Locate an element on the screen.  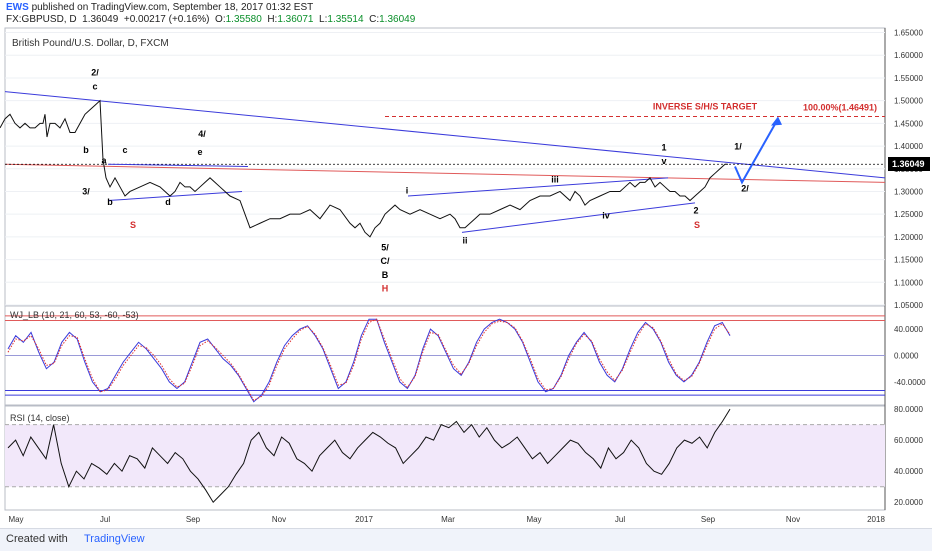
wave-annotation: C/ is located at coordinates (385, 261).